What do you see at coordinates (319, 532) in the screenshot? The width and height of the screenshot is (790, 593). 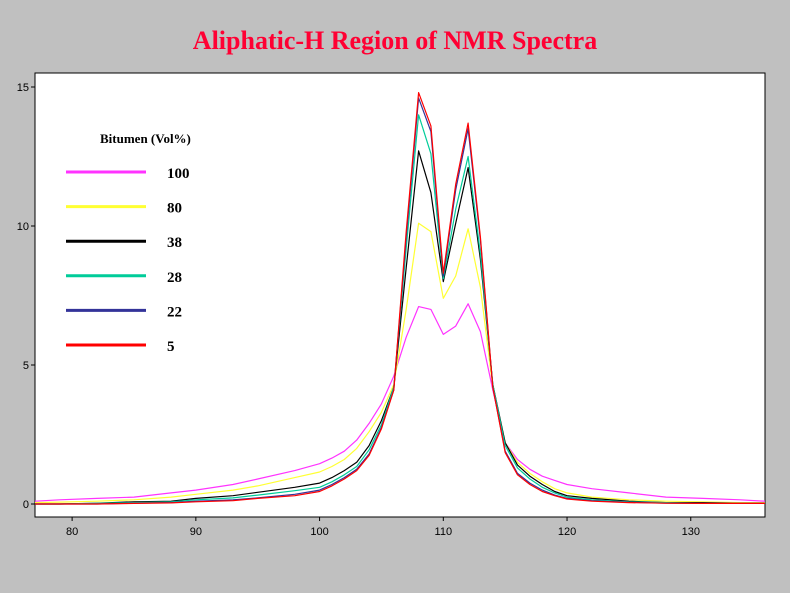 I see `x-tick-label: 100` at bounding box center [319, 532].